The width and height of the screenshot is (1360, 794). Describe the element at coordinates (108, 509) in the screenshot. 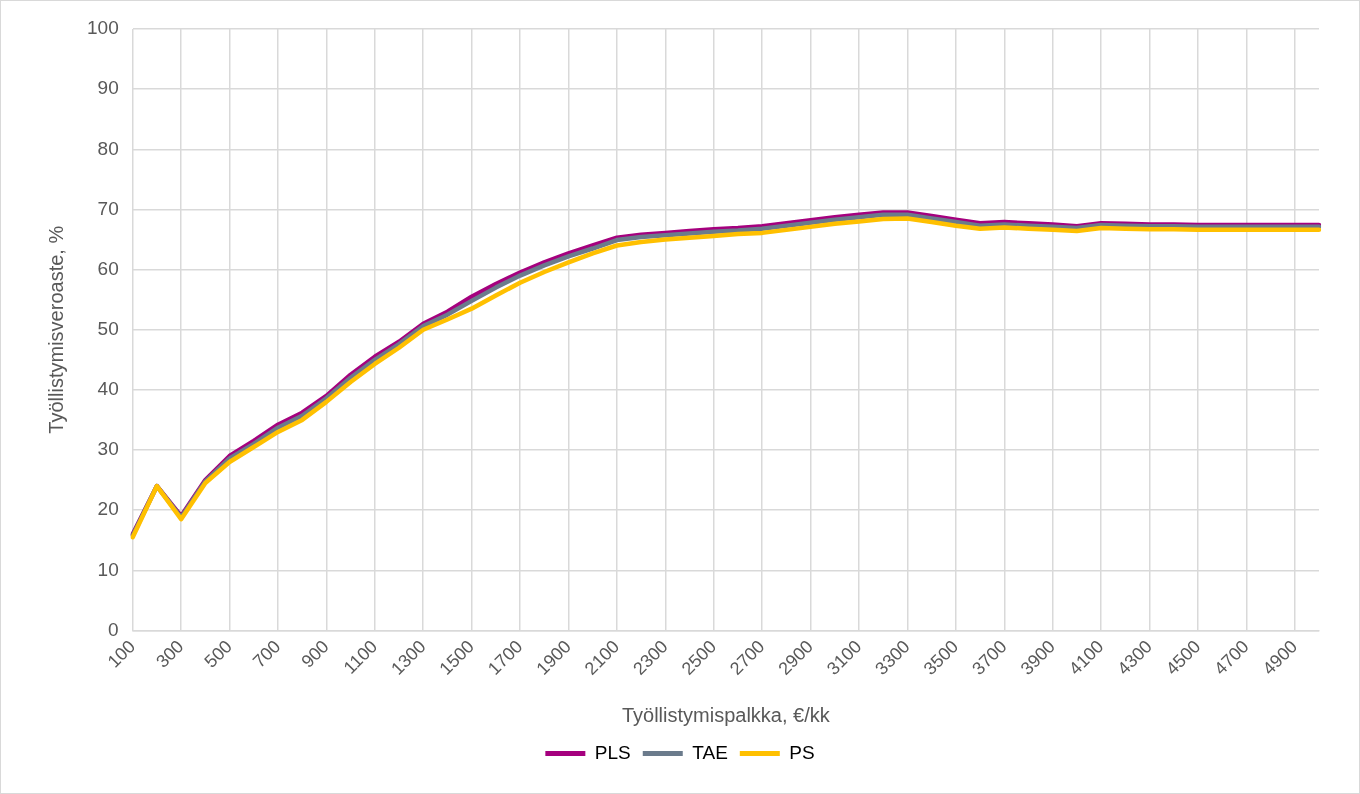

I see `y-tick-label: 20` at that location.